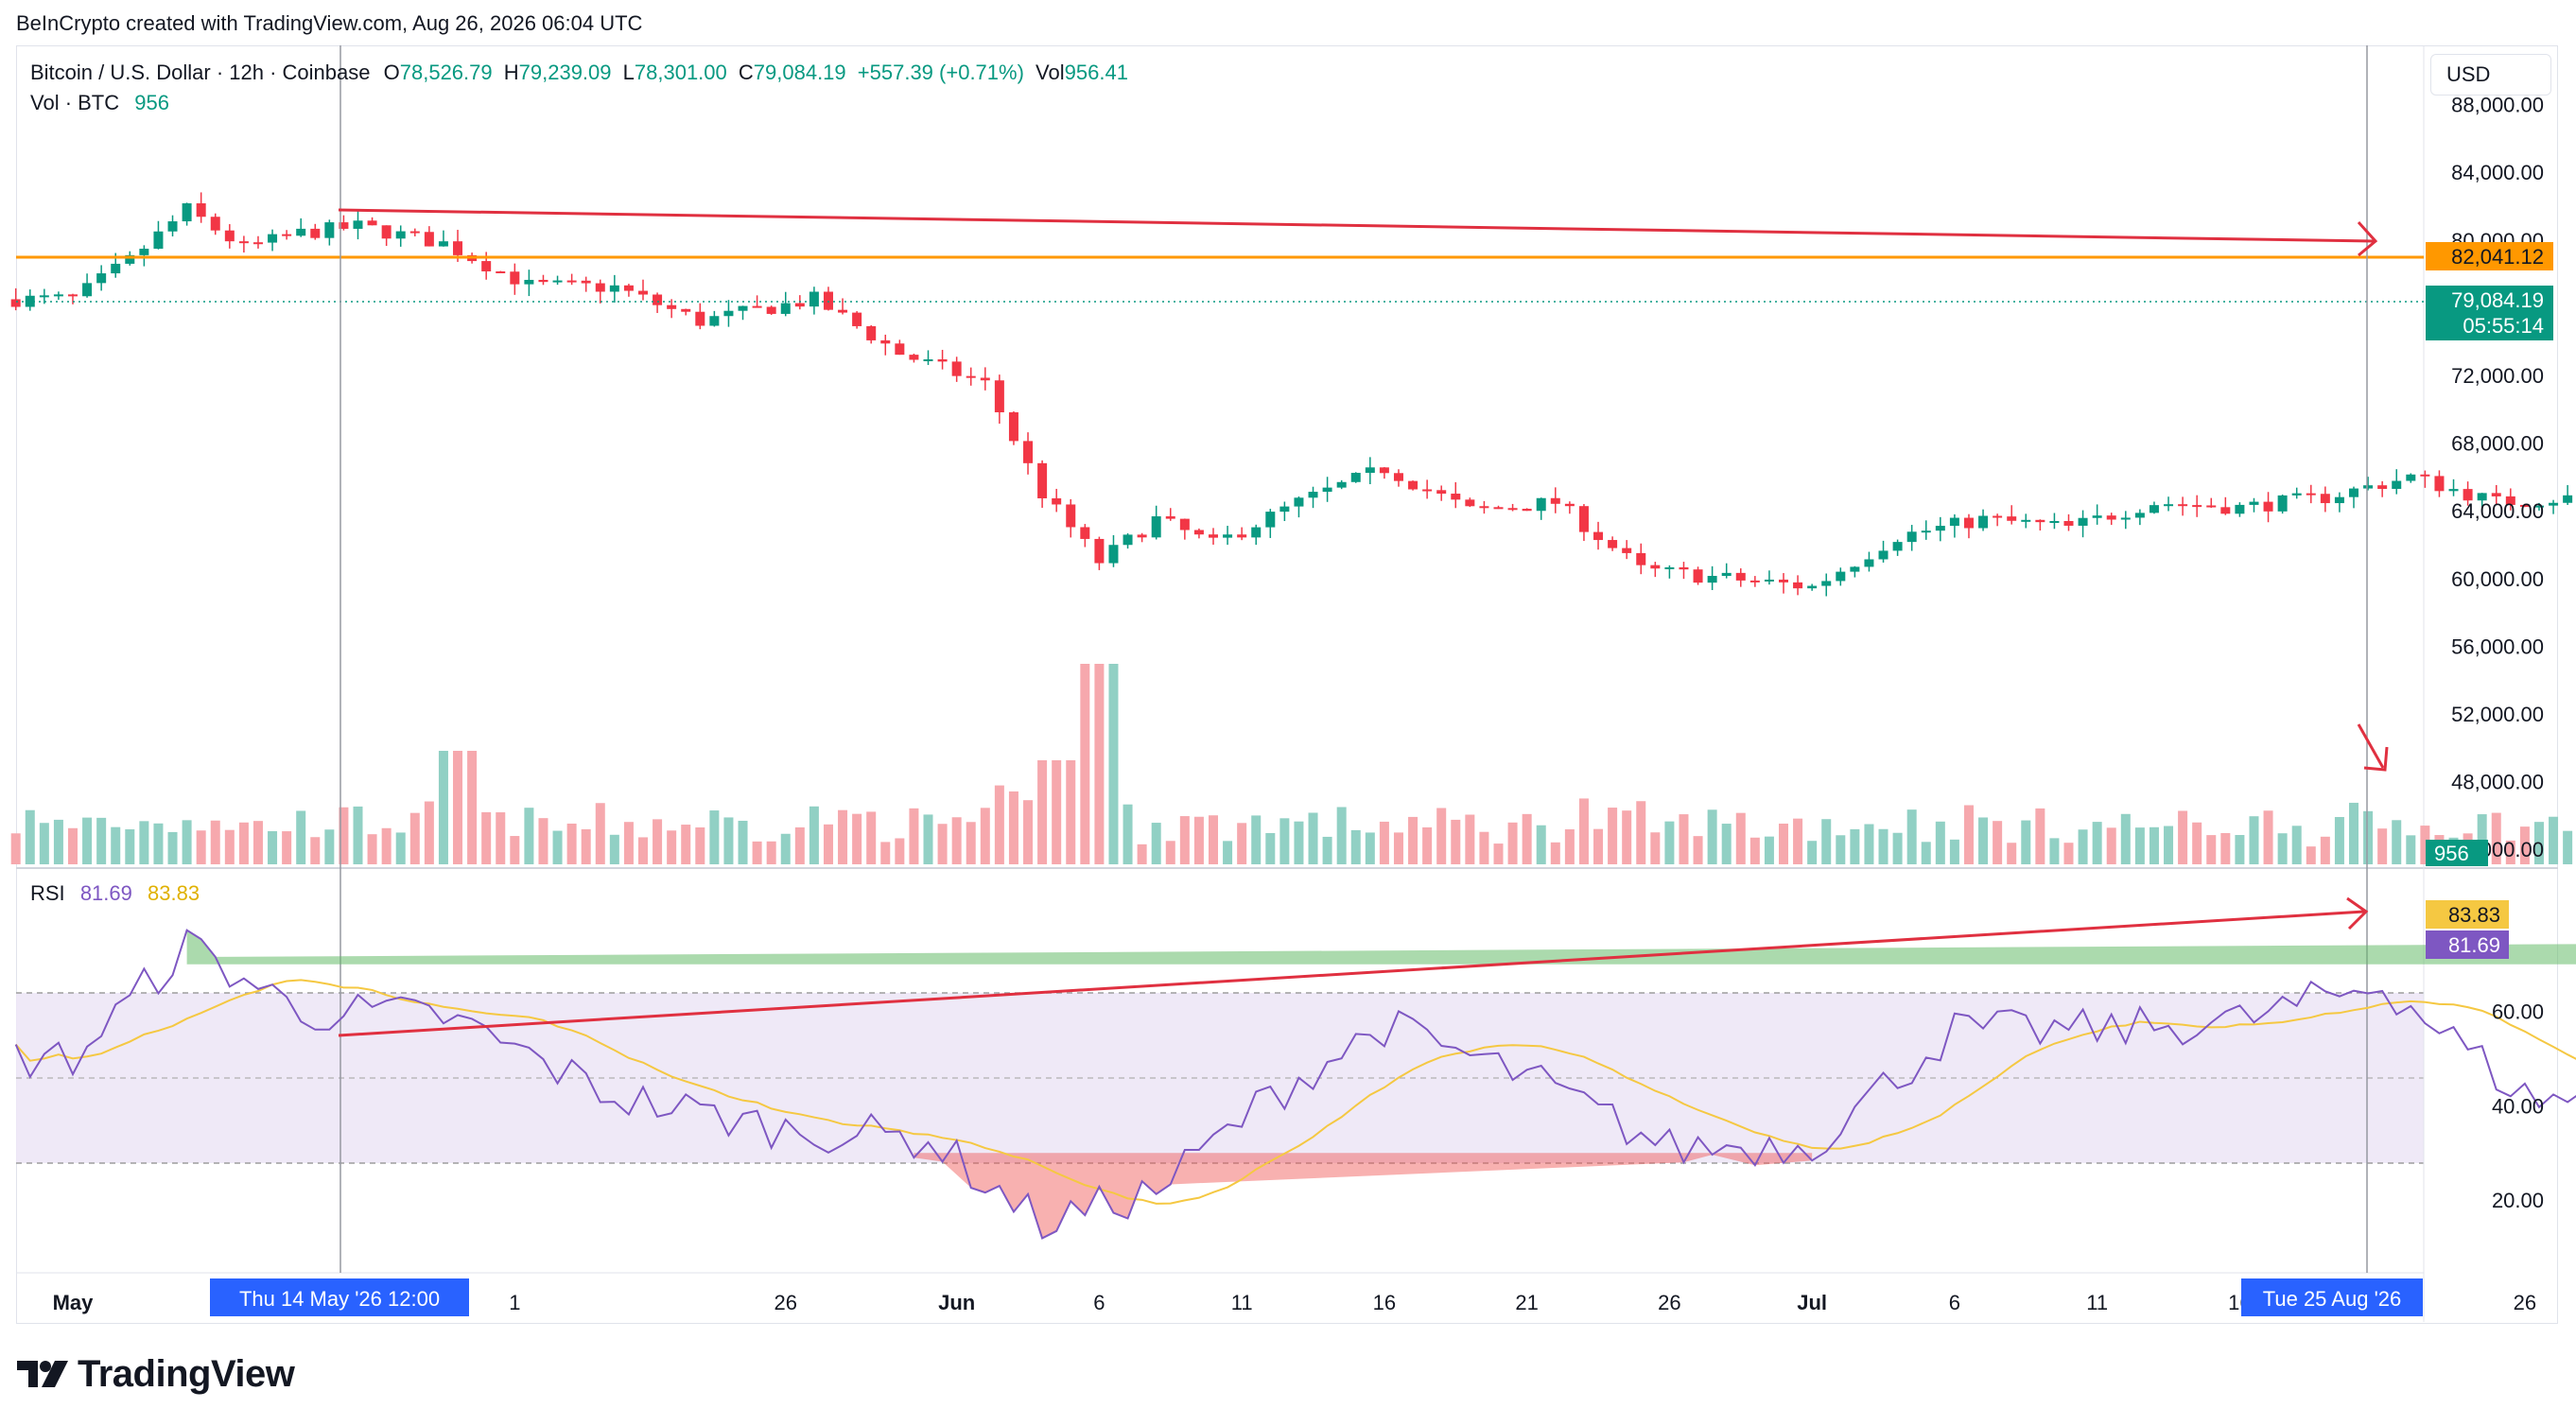 This screenshot has height=1426, width=2576. Describe the element at coordinates (446, 72) in the screenshot. I see `open-value: 78,526.79` at that location.